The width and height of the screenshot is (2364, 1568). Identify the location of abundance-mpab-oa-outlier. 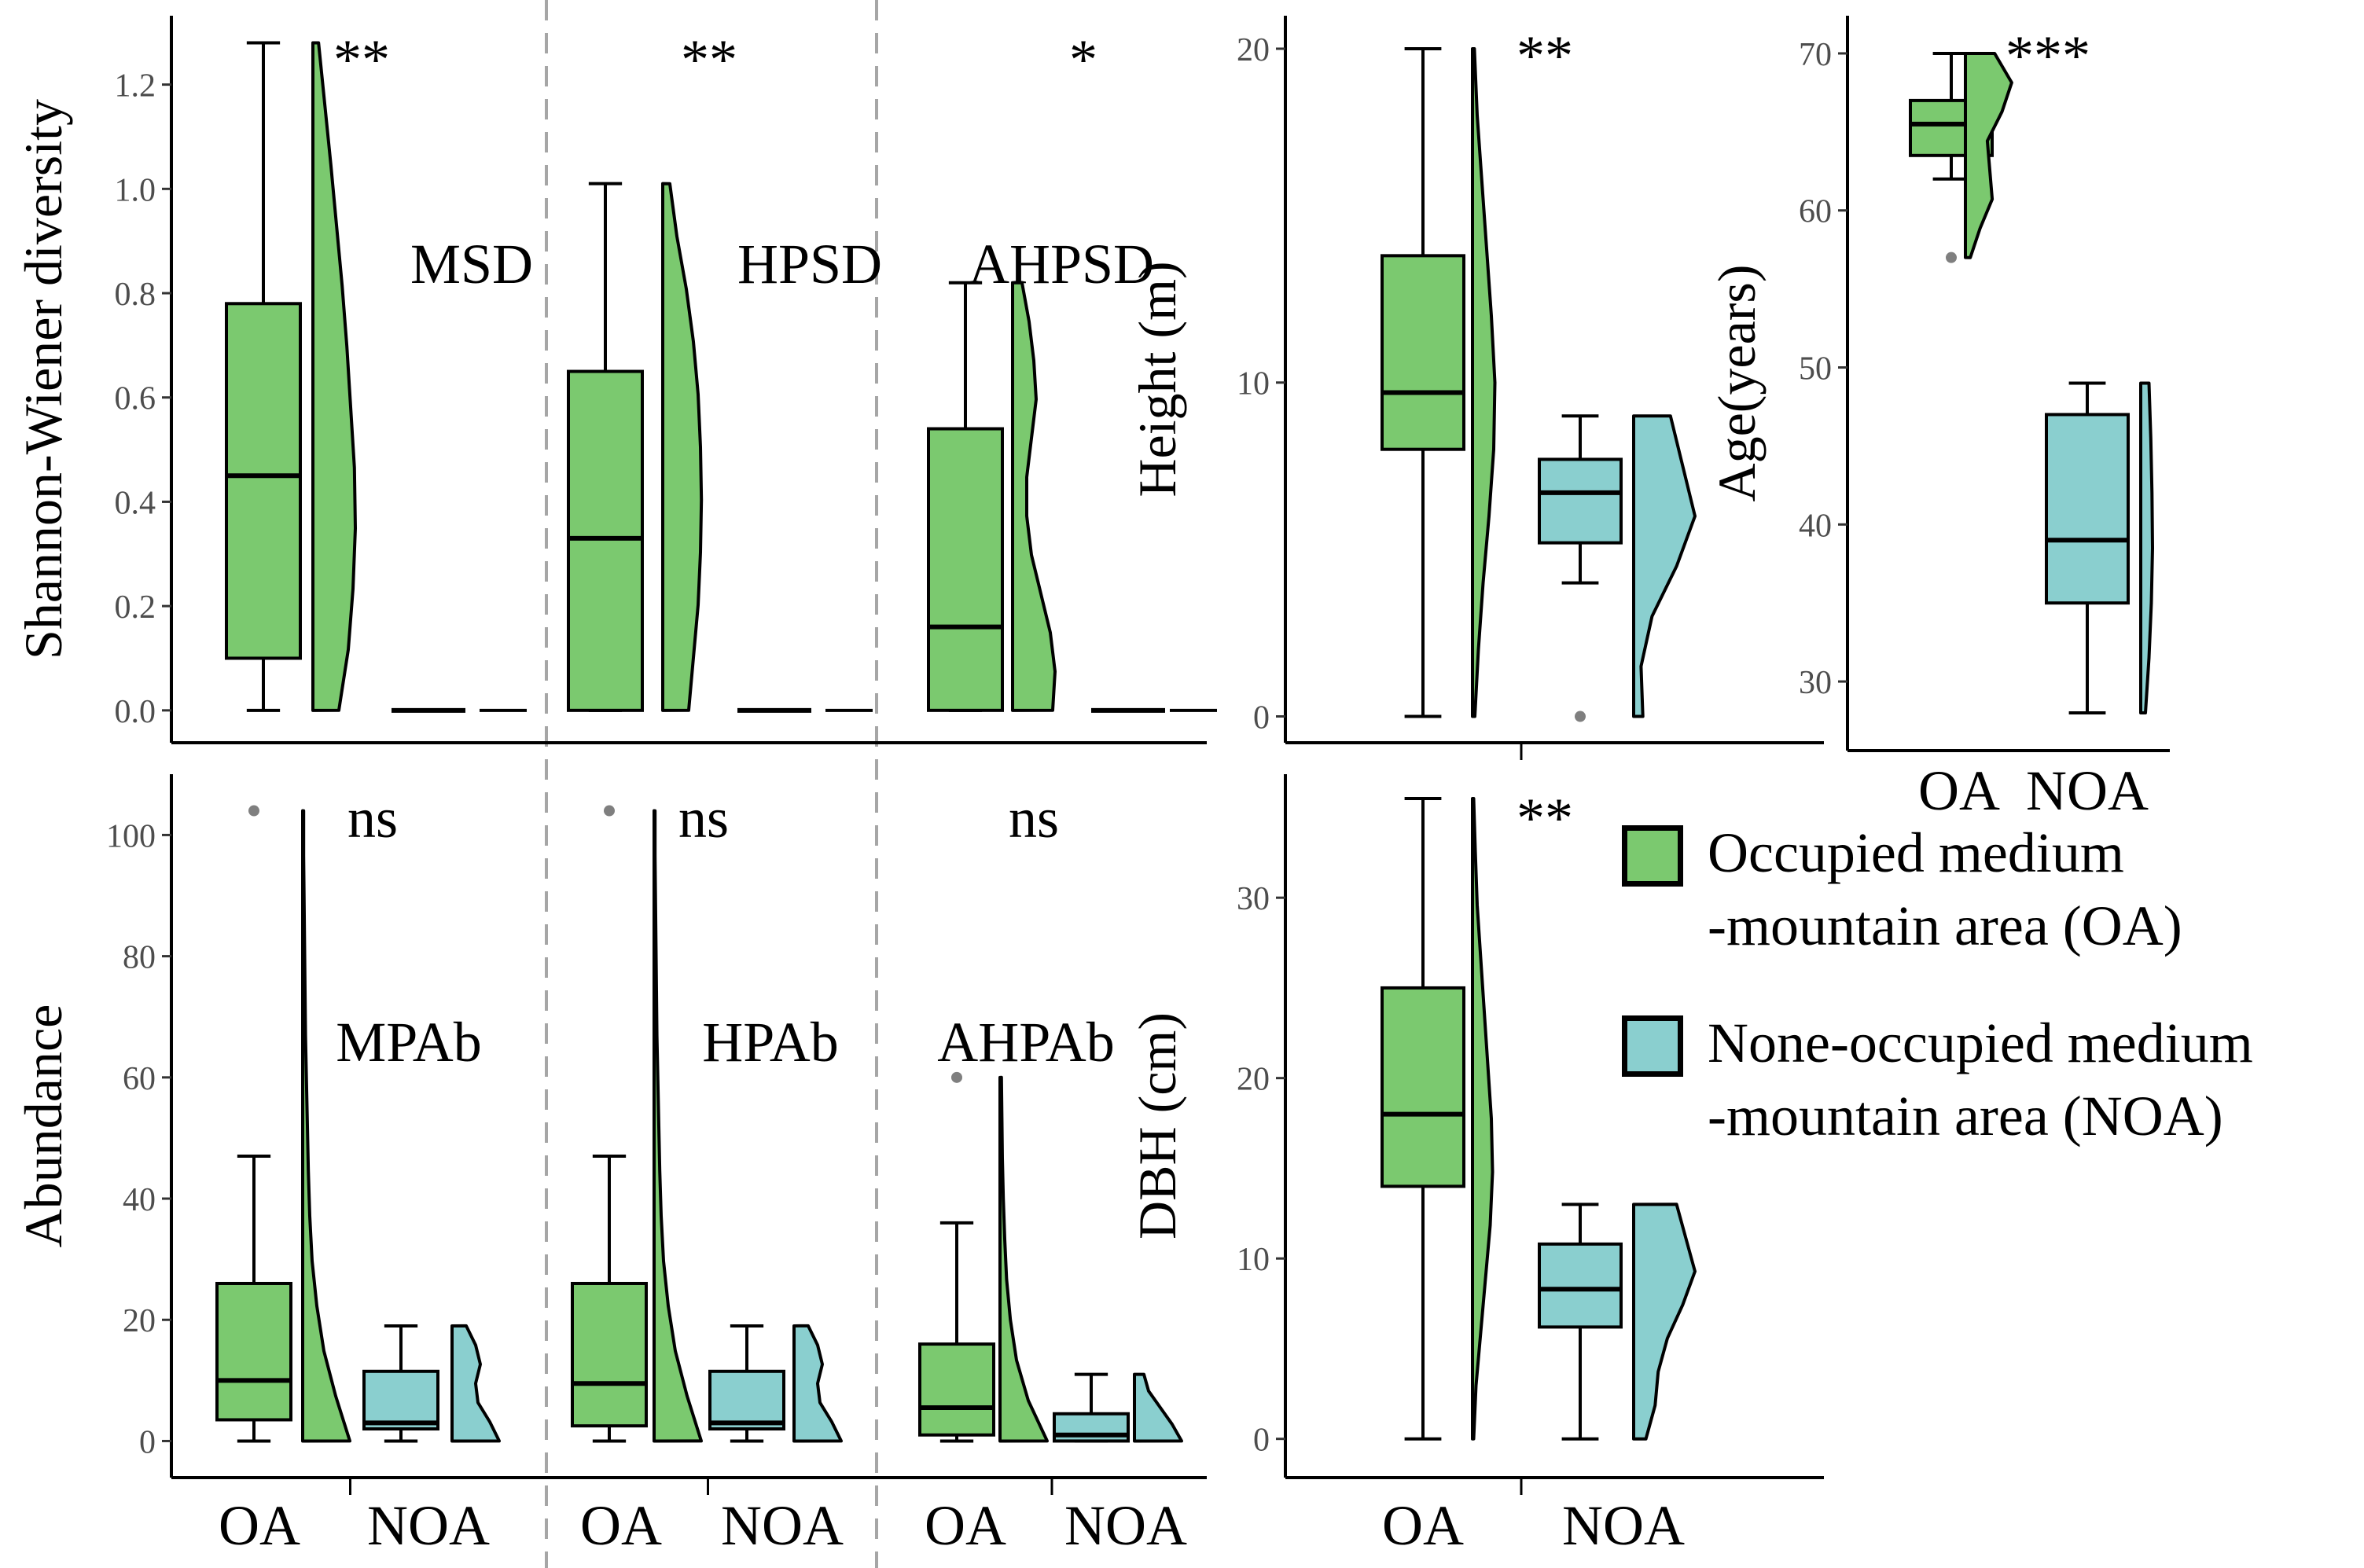
(253, 811).